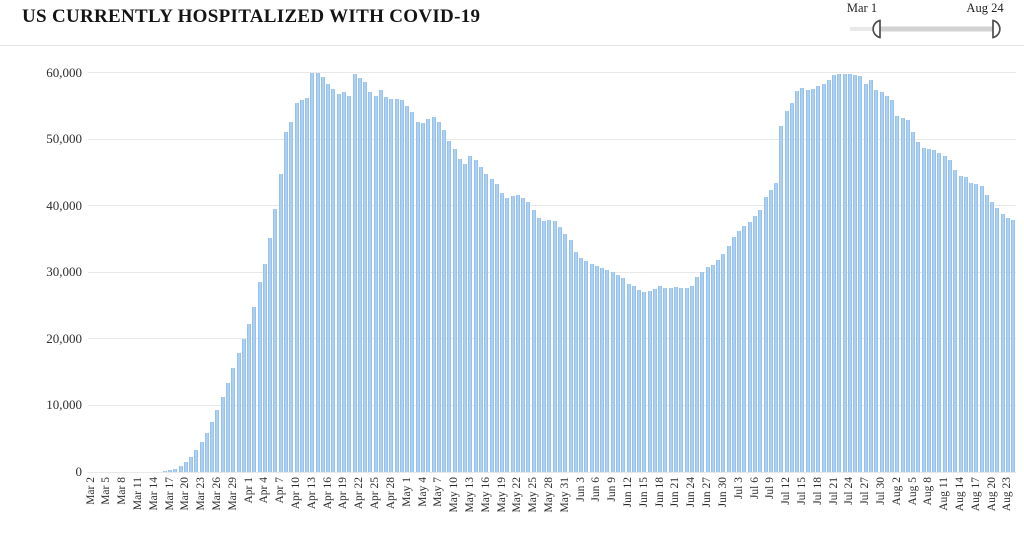 The height and width of the screenshot is (533, 1024). Describe the element at coordinates (169, 494) in the screenshot. I see `x-axis-tick-label: Mar 17` at that location.